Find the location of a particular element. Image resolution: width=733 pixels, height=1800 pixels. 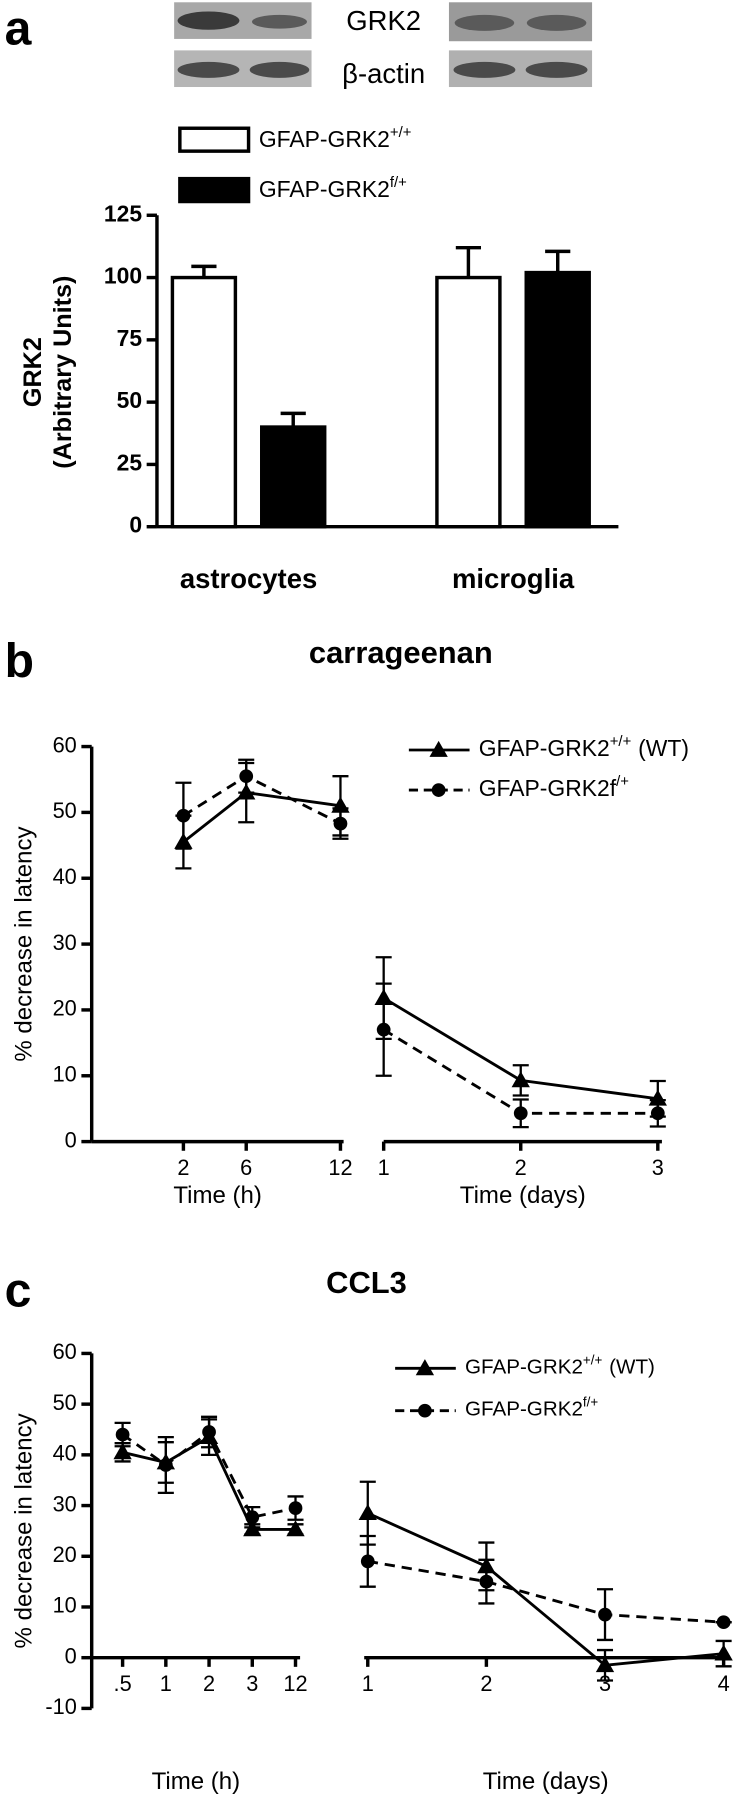

legend-label: GFAP-GRK2+/+ (WT) is located at coordinates (560, 1365).